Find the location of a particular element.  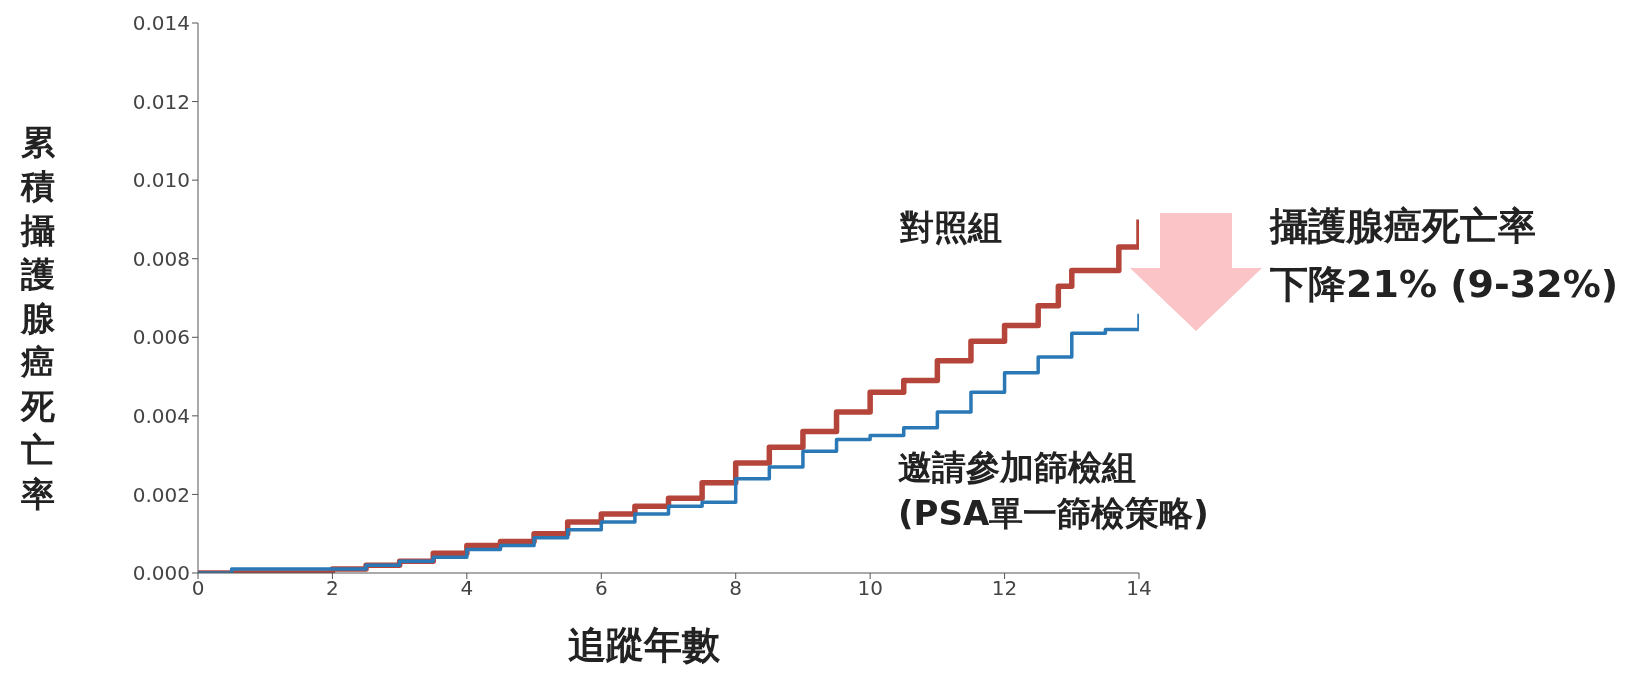

y-tick-label: 0.008 is located at coordinates (161, 258).